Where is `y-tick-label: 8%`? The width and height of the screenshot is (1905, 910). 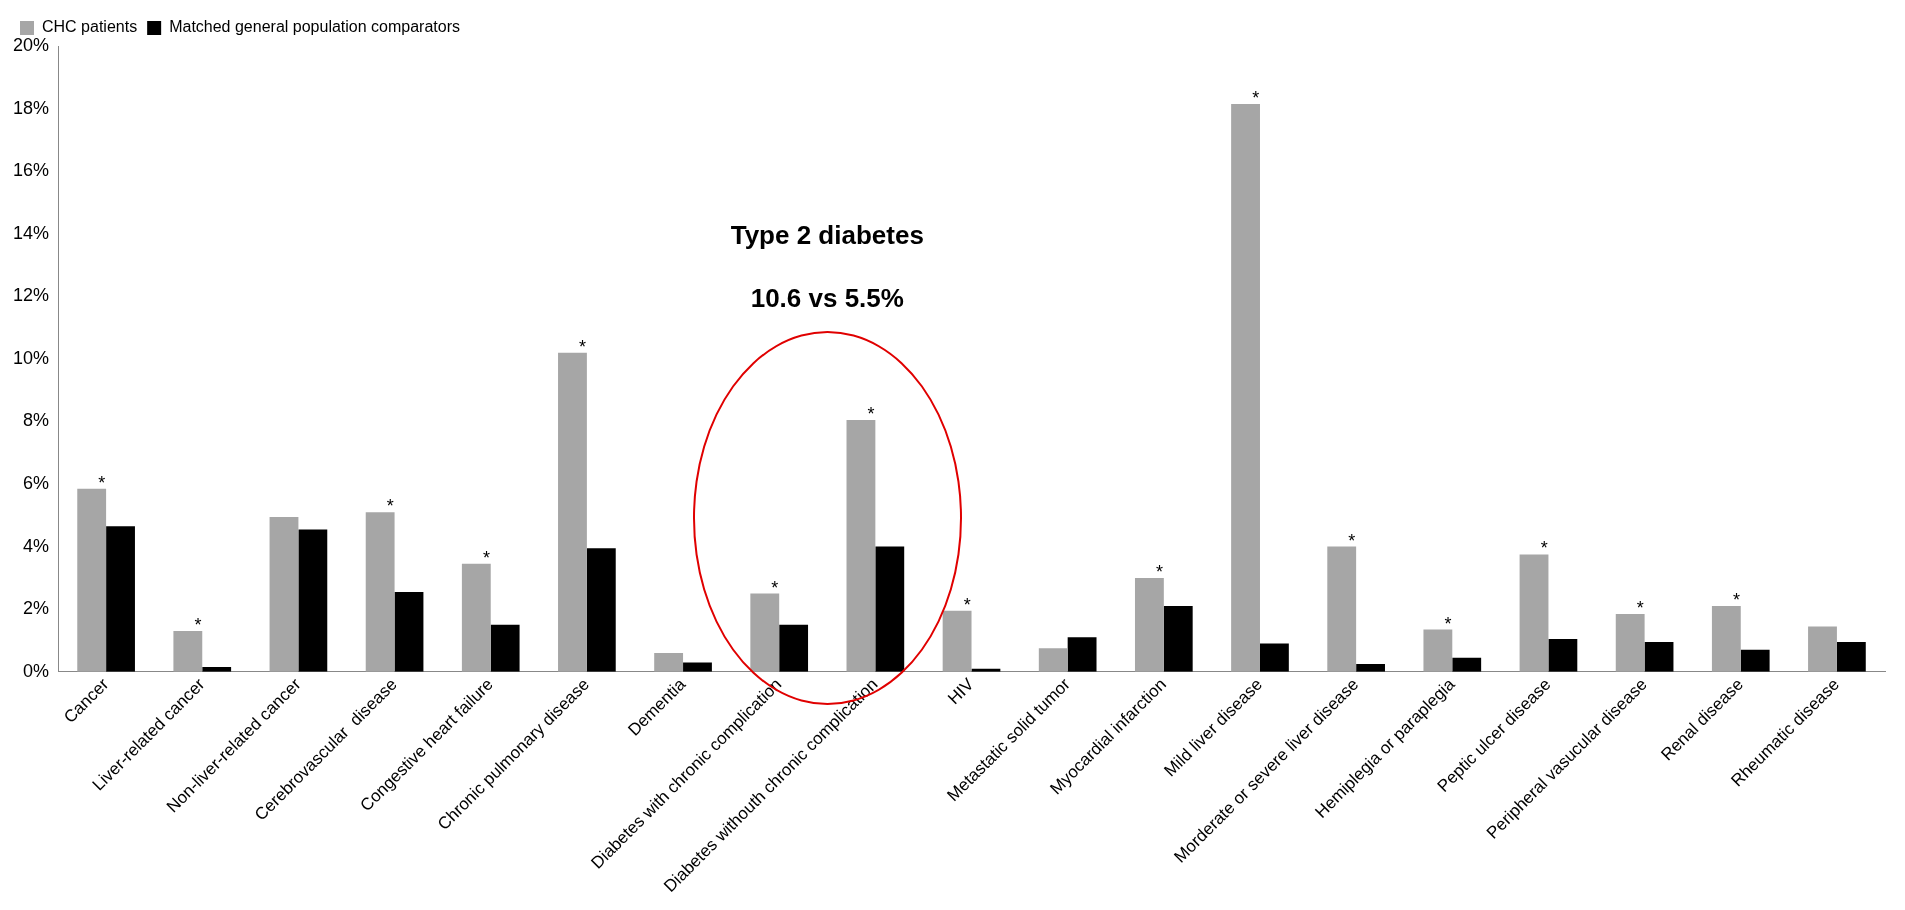
y-tick-label: 8% is located at coordinates (36, 420).